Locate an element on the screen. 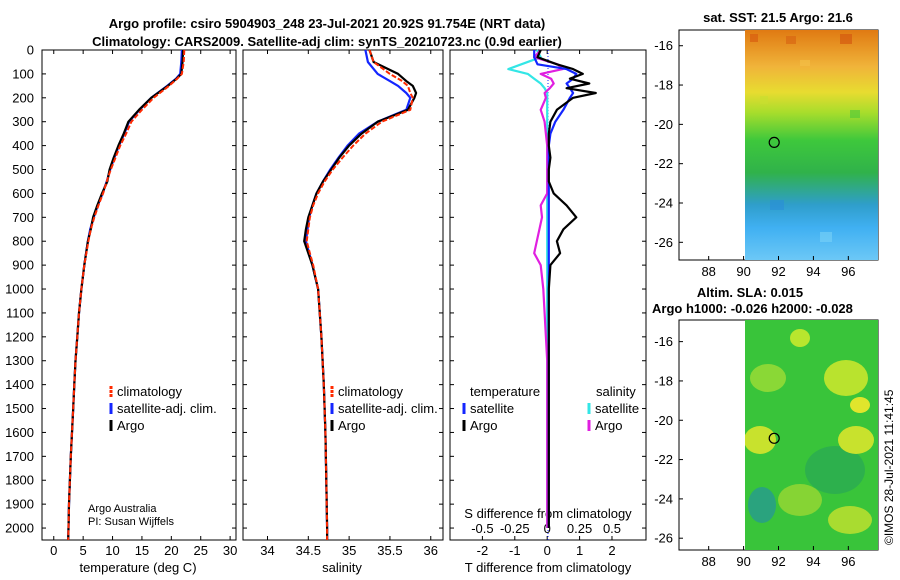  depth-tick-label: 1700 is located at coordinates (19, 456).